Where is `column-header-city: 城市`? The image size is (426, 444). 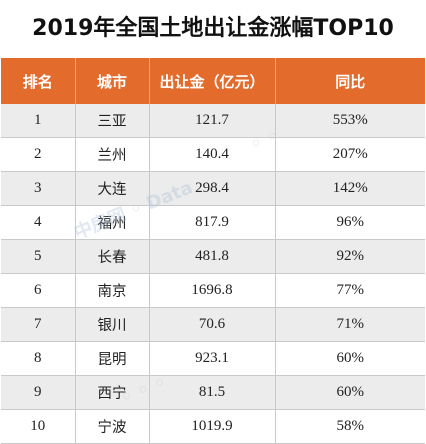
column-header-city: 城市 is located at coordinates (112, 81).